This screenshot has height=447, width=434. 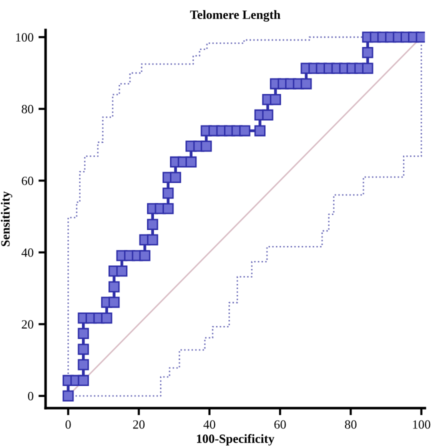 What do you see at coordinates (235, 440) in the screenshot?
I see `x-axis-title: 100-Specificity` at bounding box center [235, 440].